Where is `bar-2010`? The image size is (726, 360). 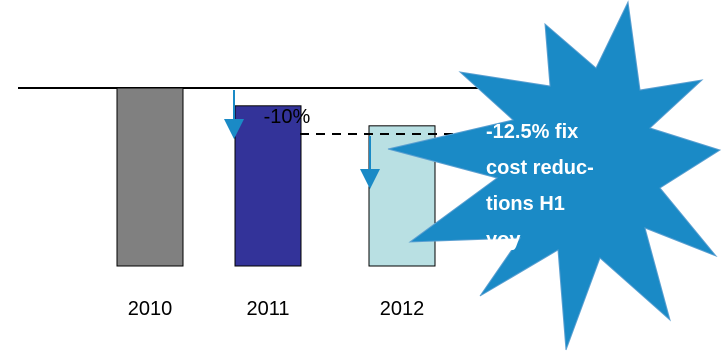 bar-2010 is located at coordinates (150, 177).